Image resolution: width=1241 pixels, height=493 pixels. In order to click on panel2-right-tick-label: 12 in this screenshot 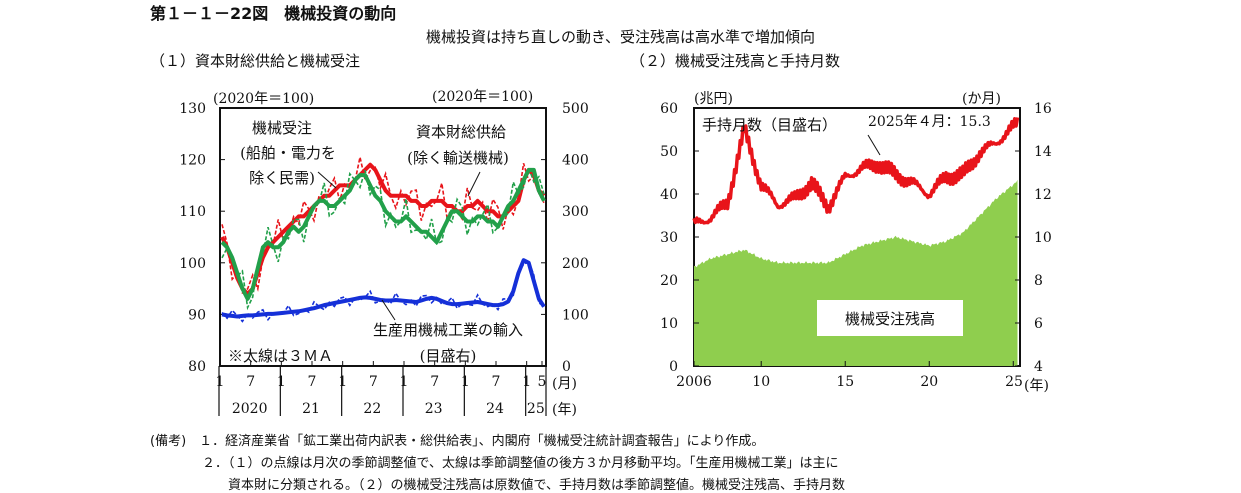, I will do `click(1043, 195)`.